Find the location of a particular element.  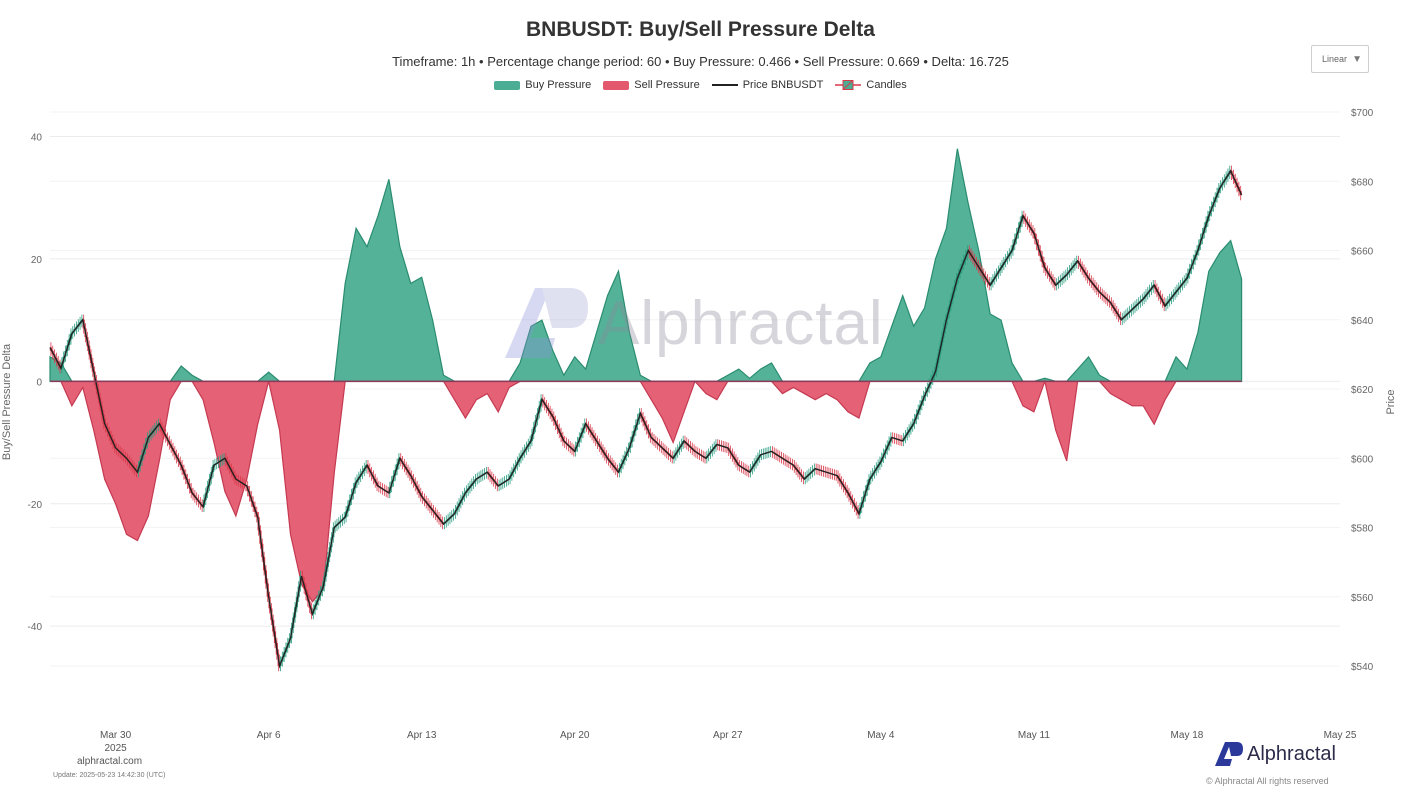

legend-label-buy: Buy Pressure is located at coordinates (558, 85).